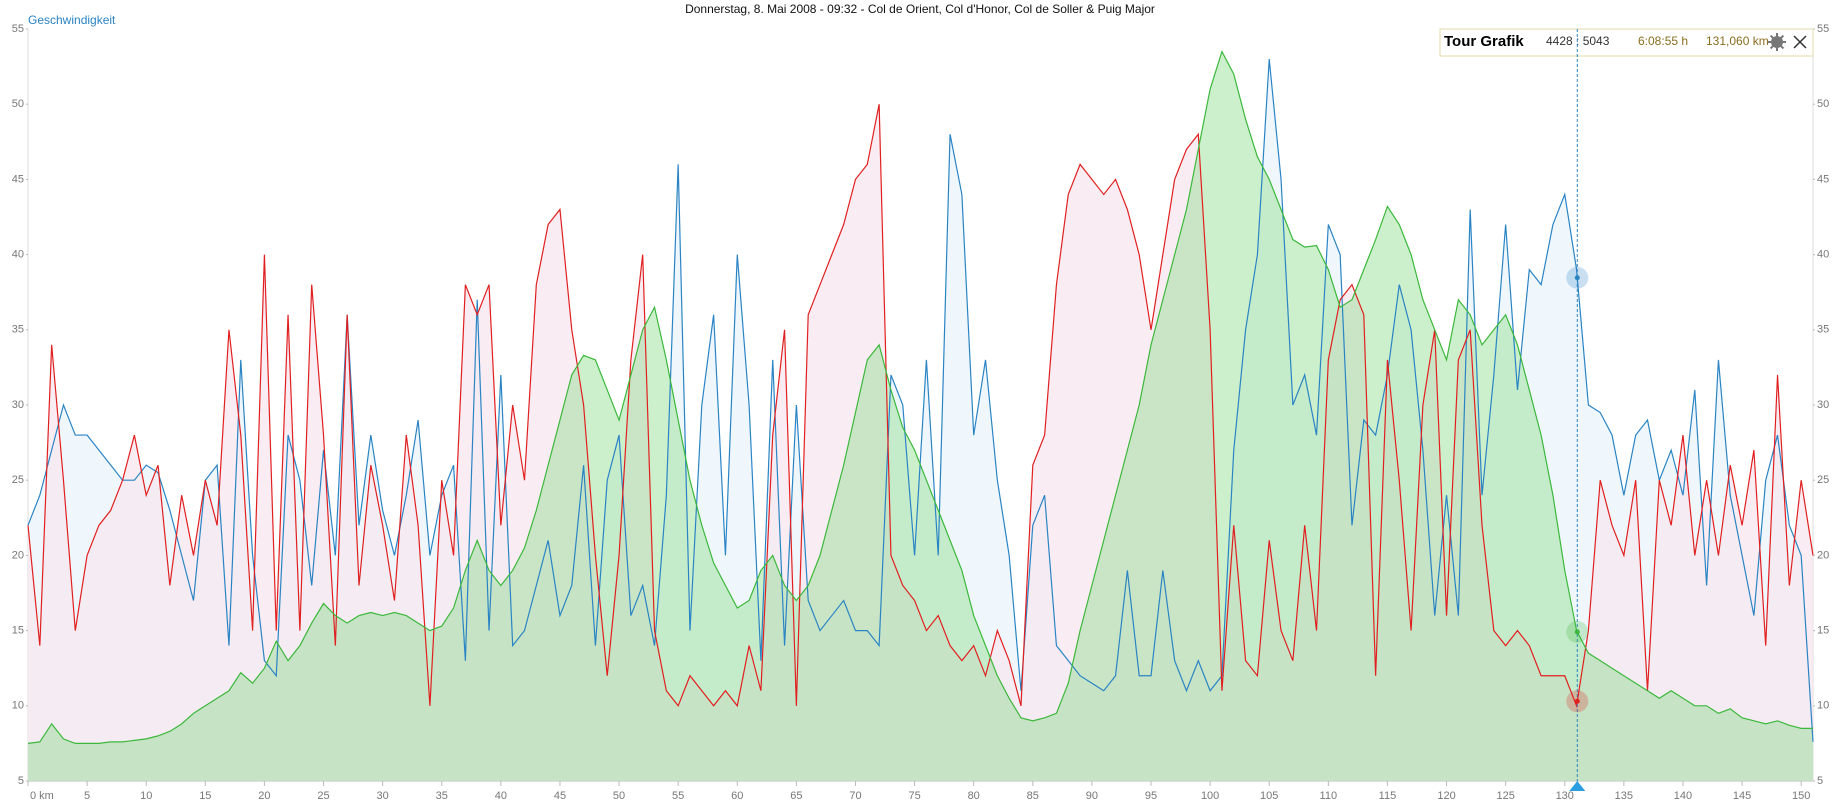 Image resolution: width=1841 pixels, height=808 pixels. Describe the element at coordinates (855, 796) in the screenshot. I see `x-tick-label: 70` at that location.